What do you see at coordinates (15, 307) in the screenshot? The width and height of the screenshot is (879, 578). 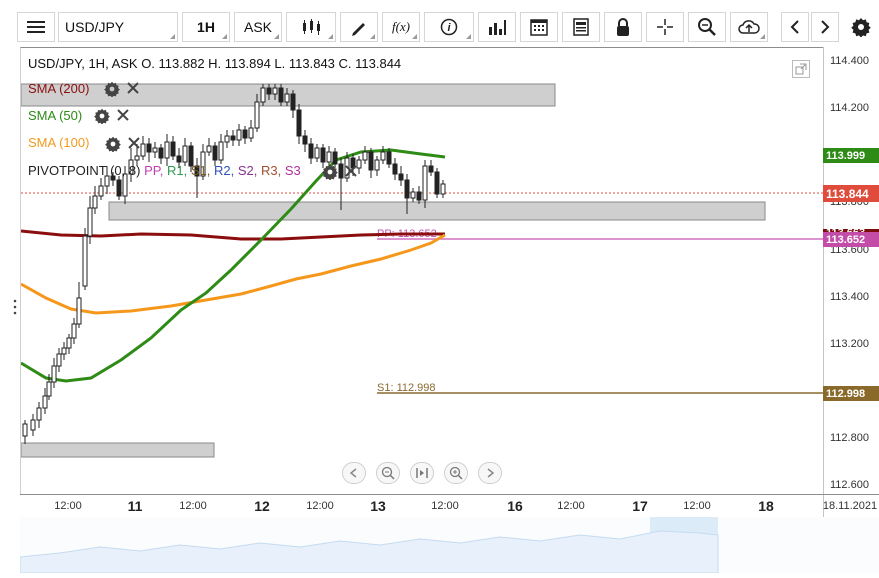 I see `left-edge-handle` at bounding box center [15, 307].